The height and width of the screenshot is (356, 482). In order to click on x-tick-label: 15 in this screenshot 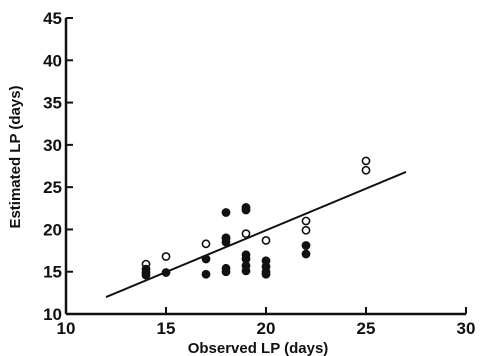, I will do `click(166, 328)`.